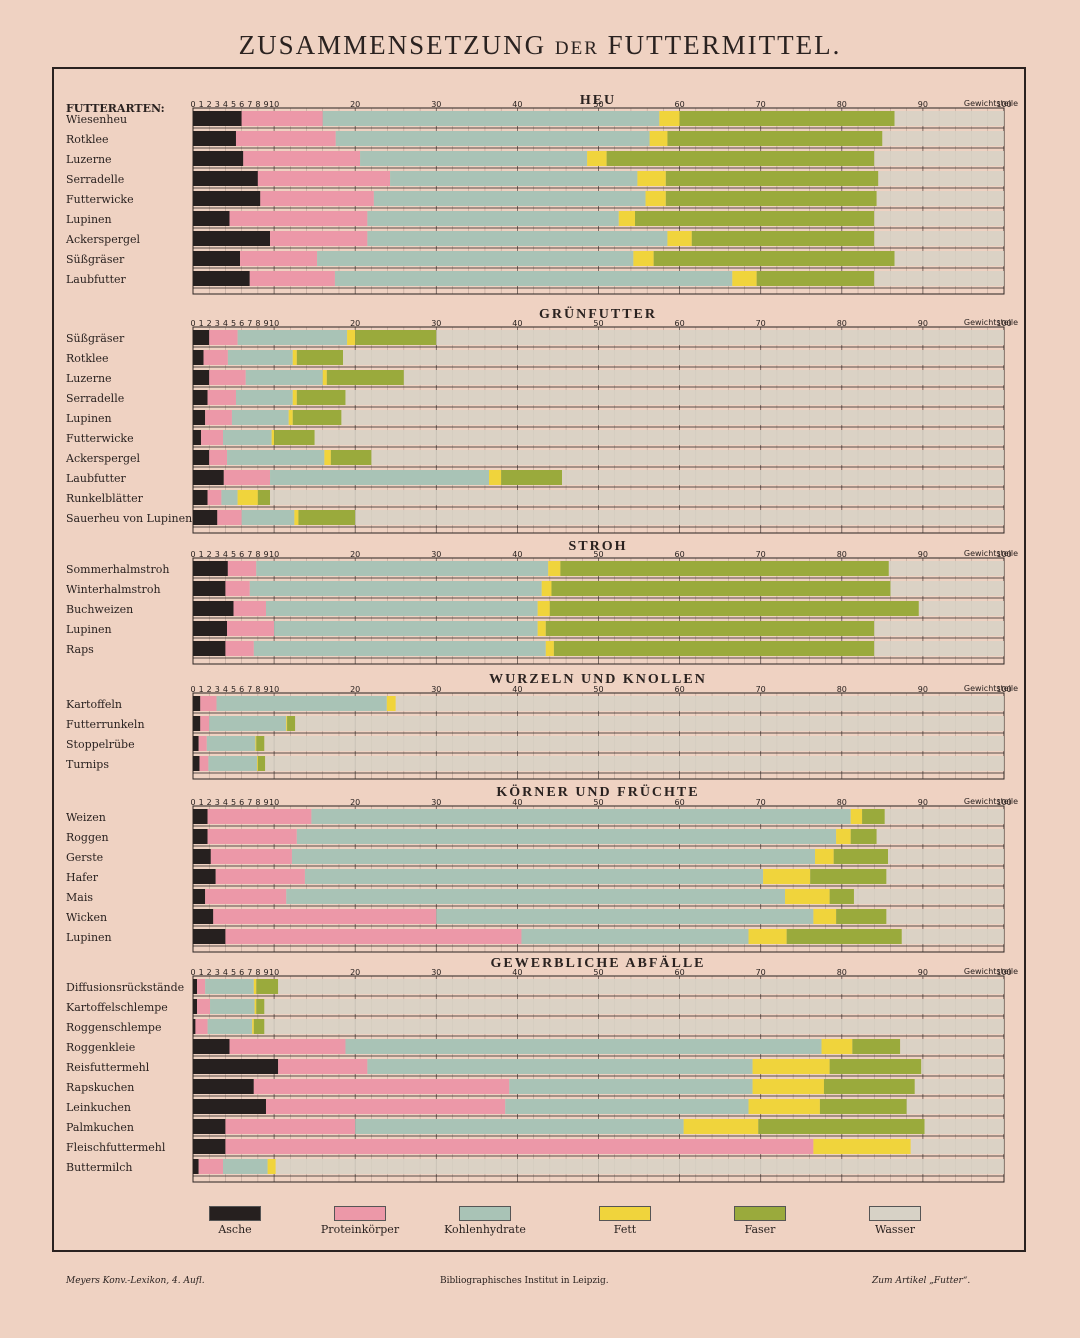 This screenshot has width=1080, height=1338. What do you see at coordinates (760, 1229) in the screenshot?
I see `legend-label: Faser` at bounding box center [760, 1229].